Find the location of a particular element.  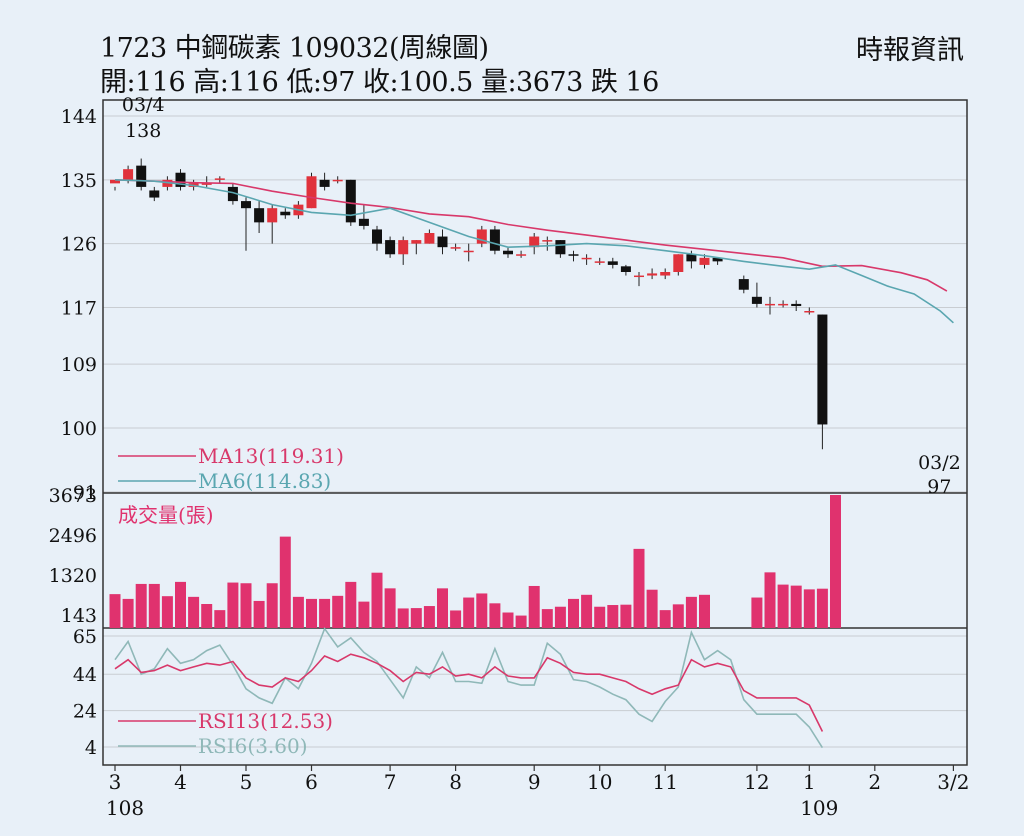

volume-title: 成交量(張) is located at coordinates (166, 515).